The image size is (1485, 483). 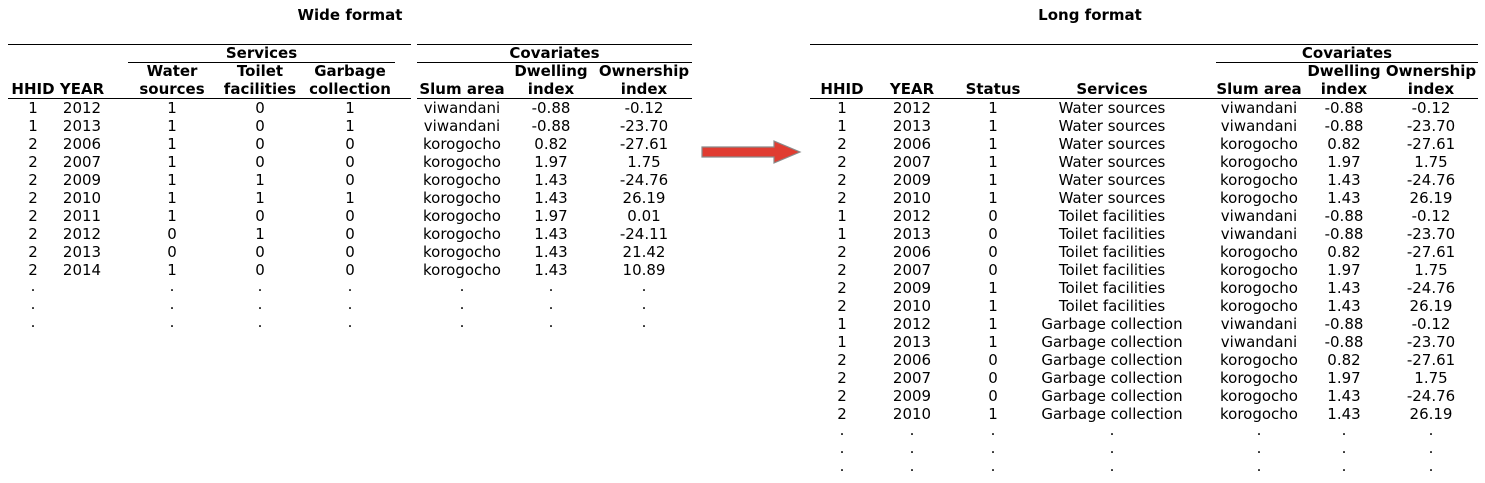 What do you see at coordinates (551, 126) in the screenshot?
I see `wide-table-cell: -0.88` at bounding box center [551, 126].